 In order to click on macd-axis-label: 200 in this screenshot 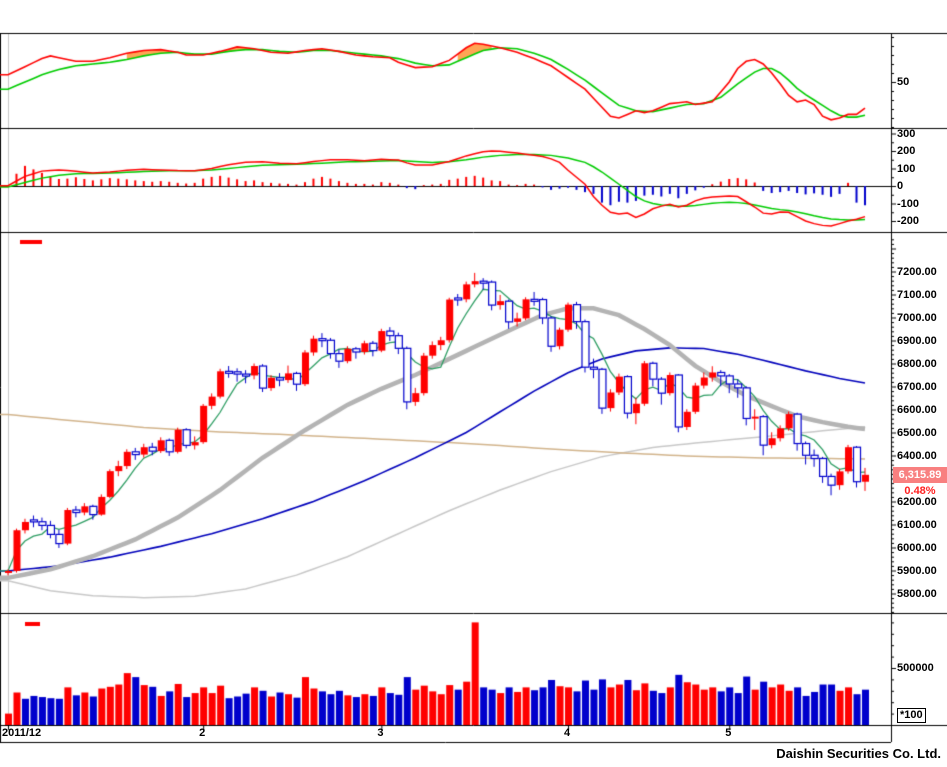, I will do `click(906, 151)`.